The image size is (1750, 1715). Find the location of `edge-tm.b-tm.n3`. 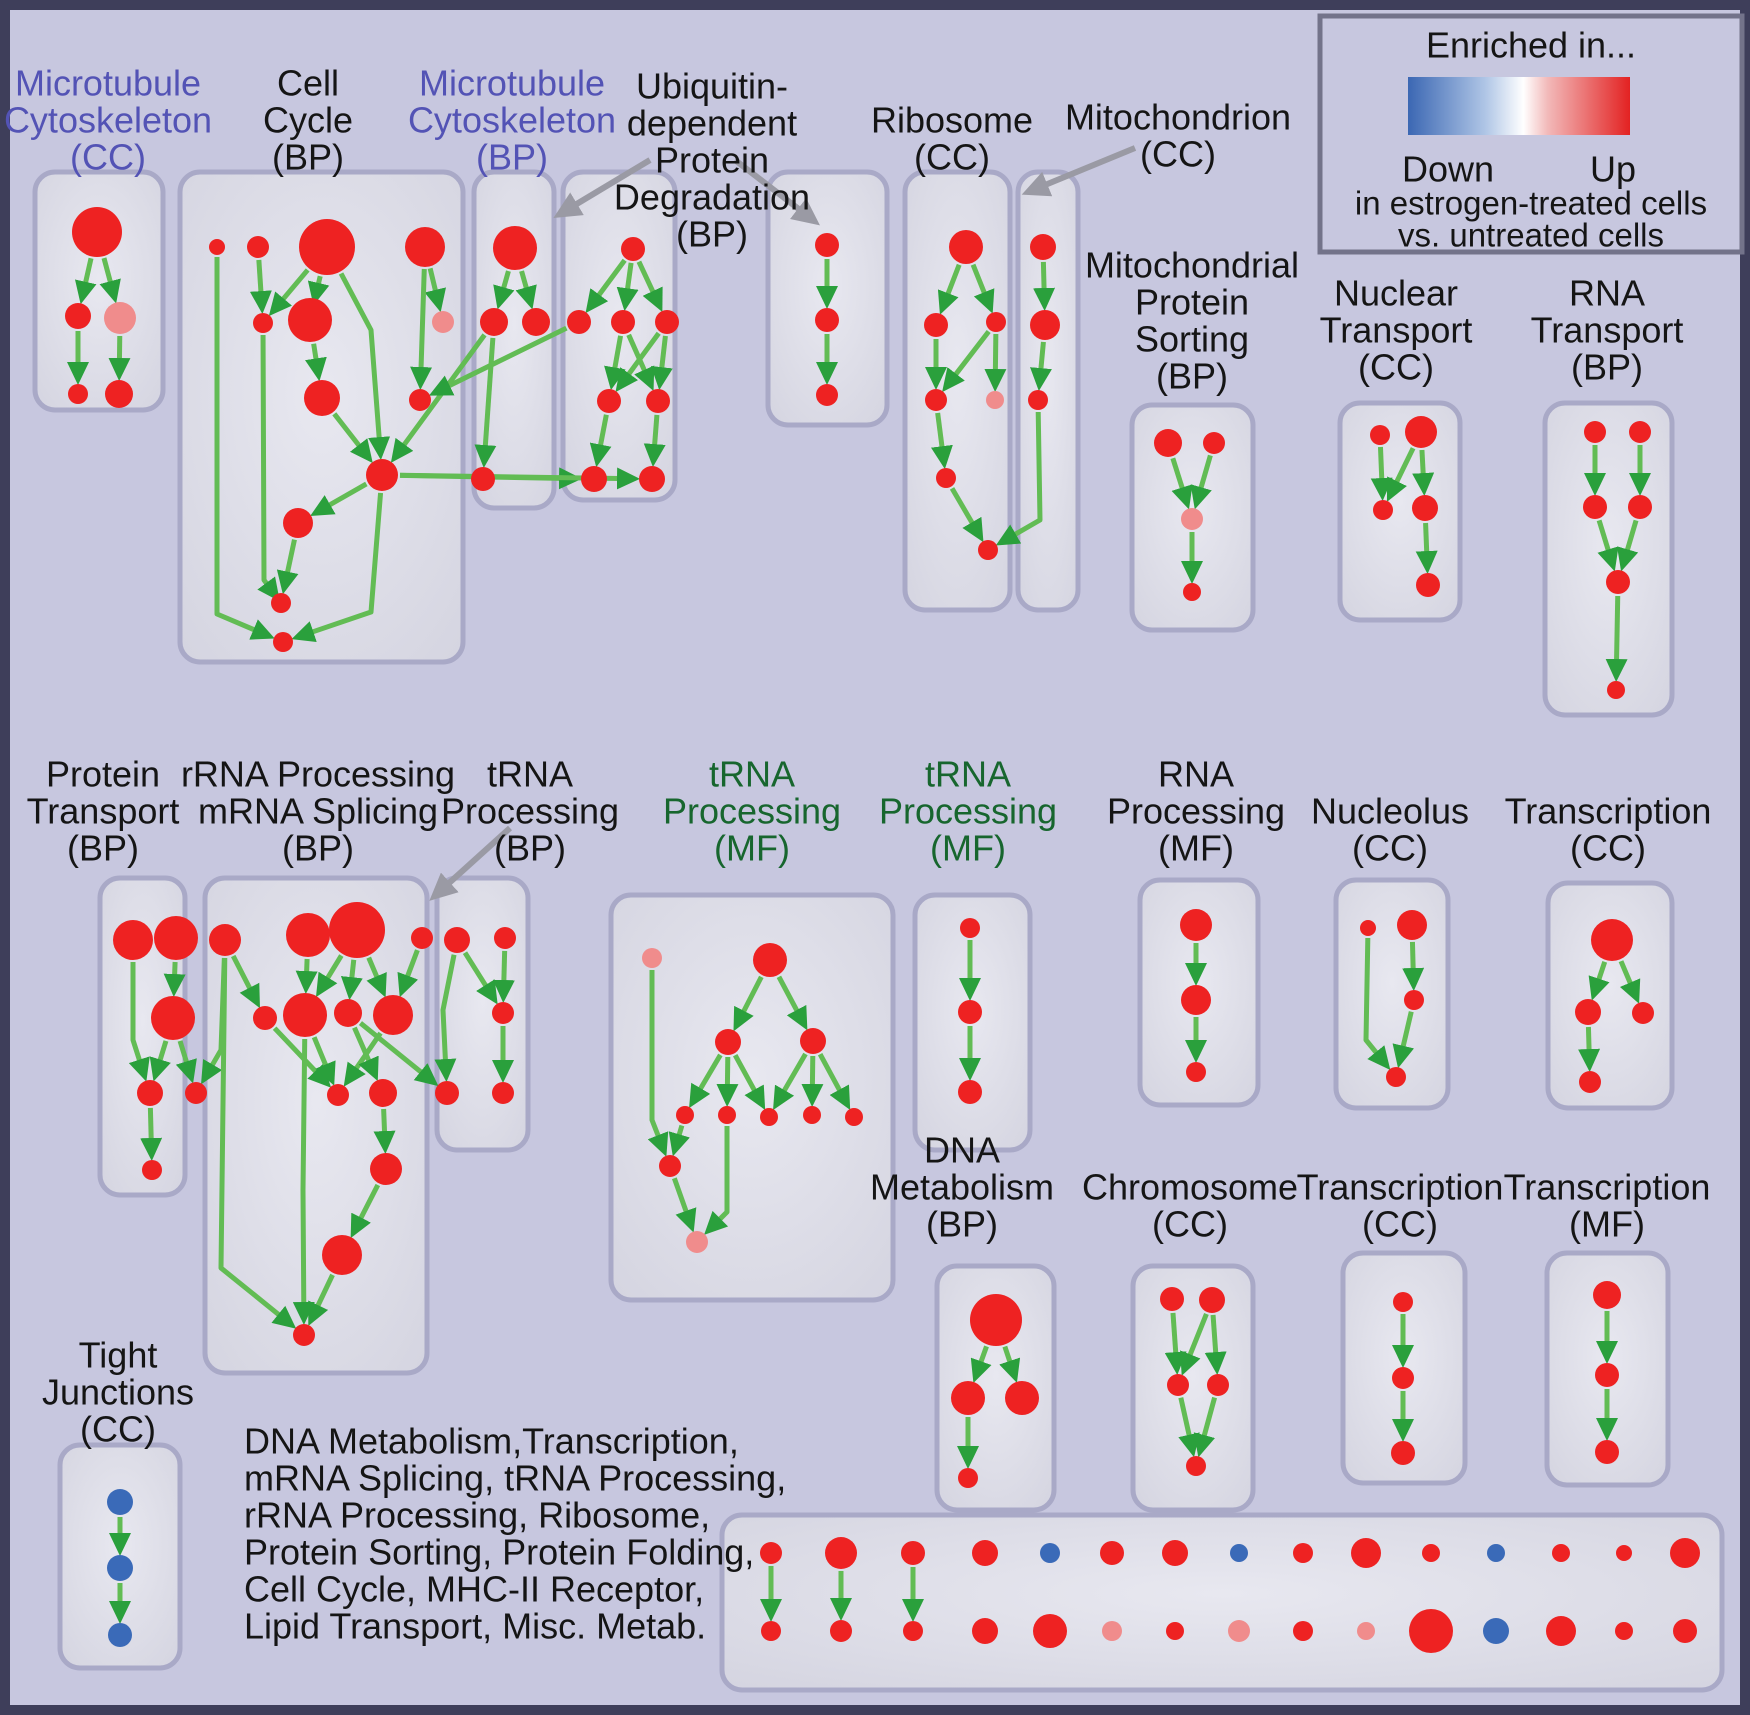

edge-tm.b-tm.n3 is located at coordinates (790, 1081).